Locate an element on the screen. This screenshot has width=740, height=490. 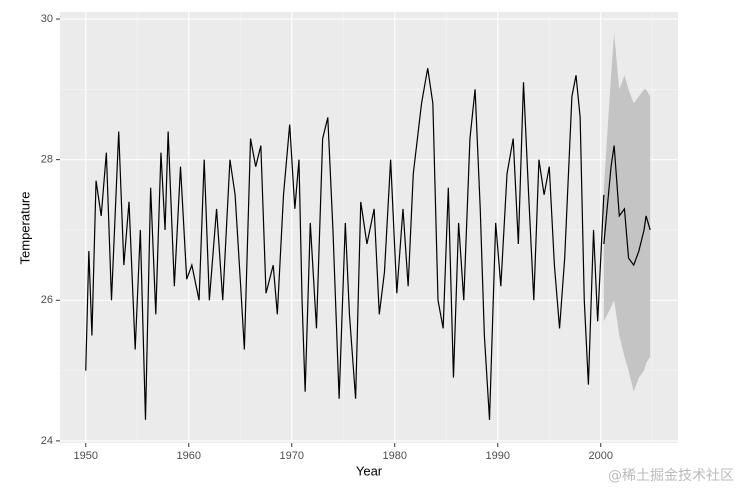
forecast-interval is located at coordinates (627, 212).